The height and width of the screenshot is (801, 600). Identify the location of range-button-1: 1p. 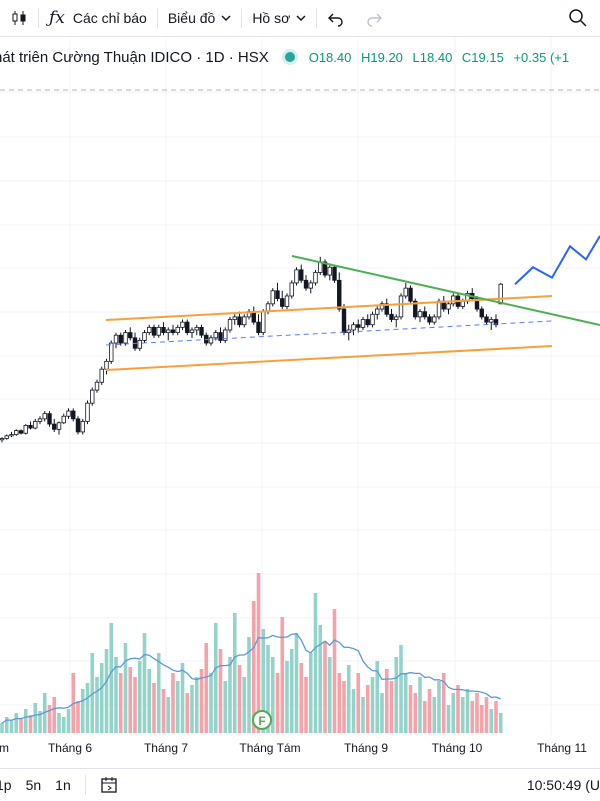
(6, 785).